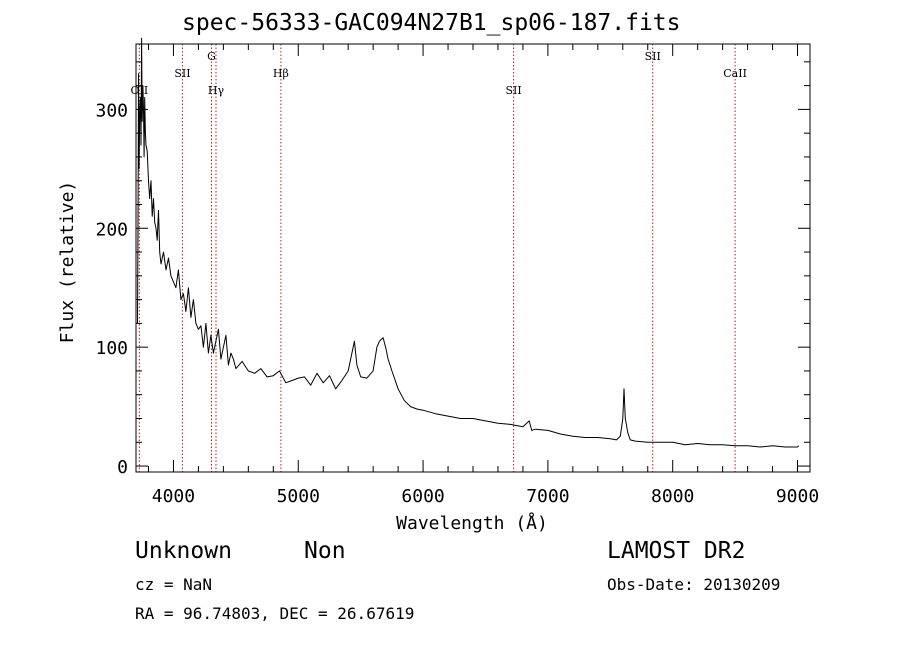  What do you see at coordinates (431, 23) in the screenshot?
I see `chart-title: spec-56333-GAC094N27B1_sp06-187.fits` at bounding box center [431, 23].